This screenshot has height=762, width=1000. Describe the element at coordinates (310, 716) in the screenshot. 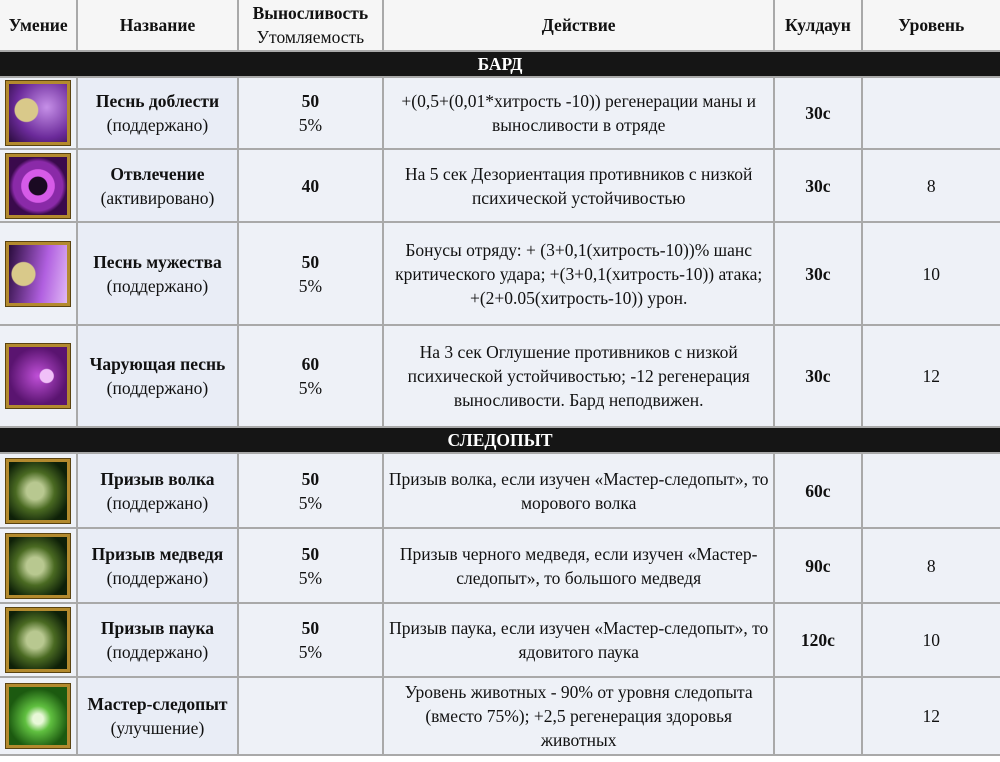

I see `stamina-cell` at that location.